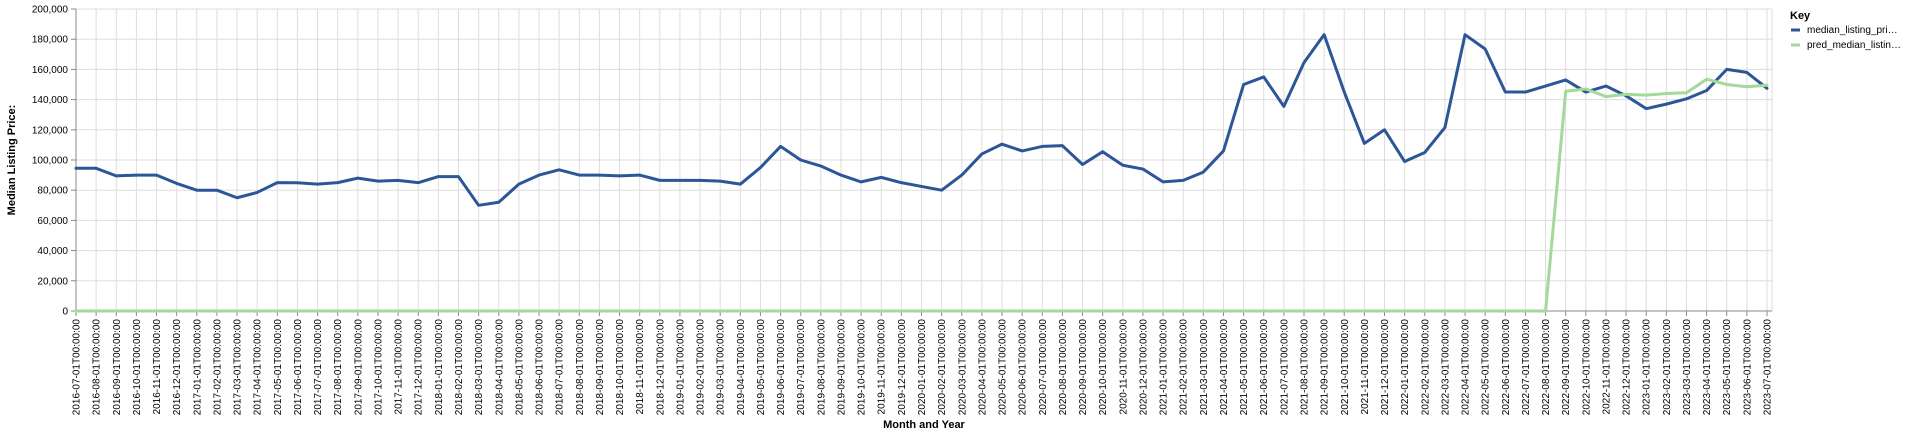 This screenshot has height=439, width=1920. What do you see at coordinates (50, 40) in the screenshot?
I see `y-tick-label: 180,000` at bounding box center [50, 40].